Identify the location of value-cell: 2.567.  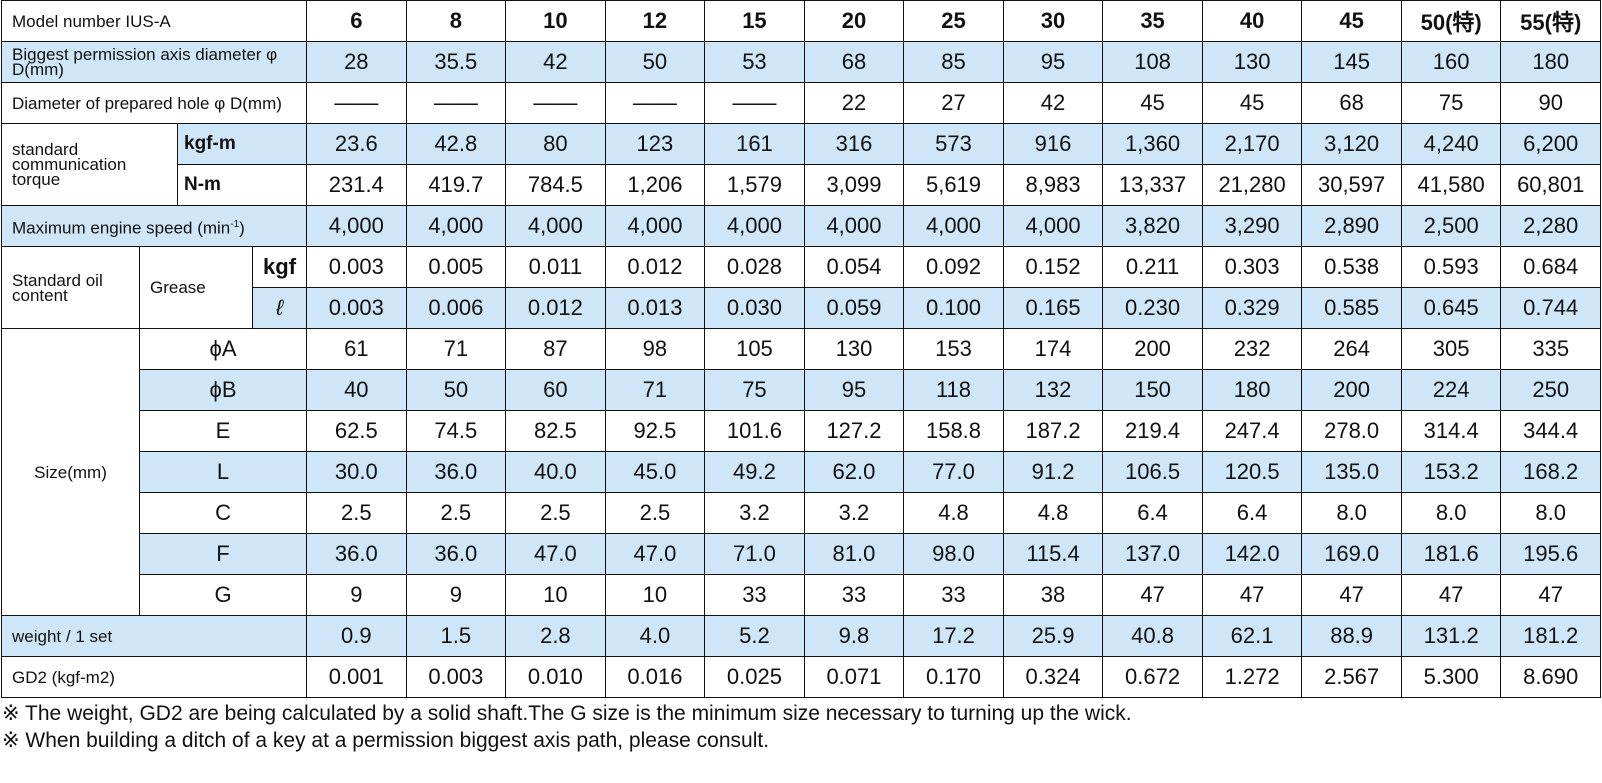
(1351, 677).